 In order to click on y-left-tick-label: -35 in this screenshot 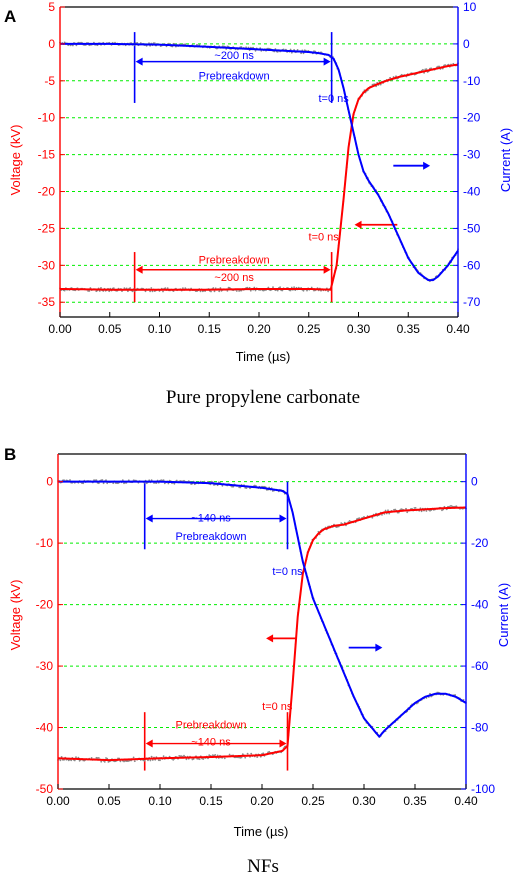, I will do `click(47, 302)`.